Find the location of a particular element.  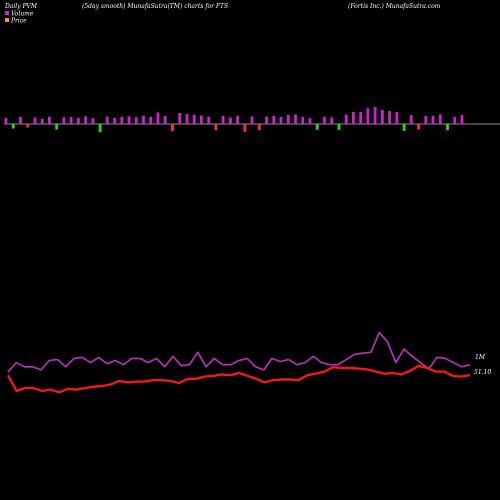

pvm-bars is located at coordinates (234, 120).